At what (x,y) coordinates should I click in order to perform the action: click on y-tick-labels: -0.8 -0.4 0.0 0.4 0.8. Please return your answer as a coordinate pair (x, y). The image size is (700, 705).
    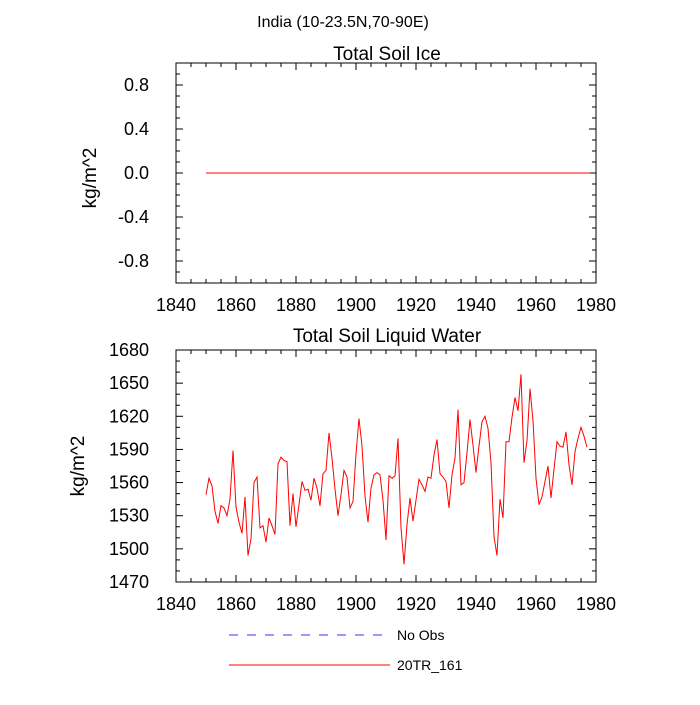
    Looking at the image, I should click on (133, 173).